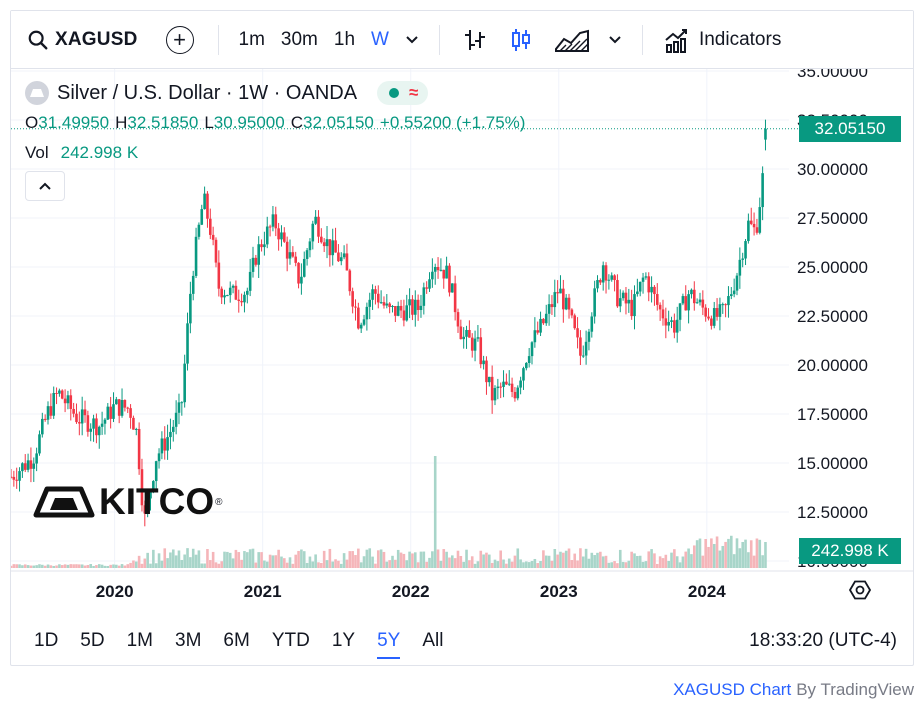 Image resolution: width=924 pixels, height=715 pixels. Describe the element at coordinates (179, 39) in the screenshot. I see `compare-add-icon: +` at that location.